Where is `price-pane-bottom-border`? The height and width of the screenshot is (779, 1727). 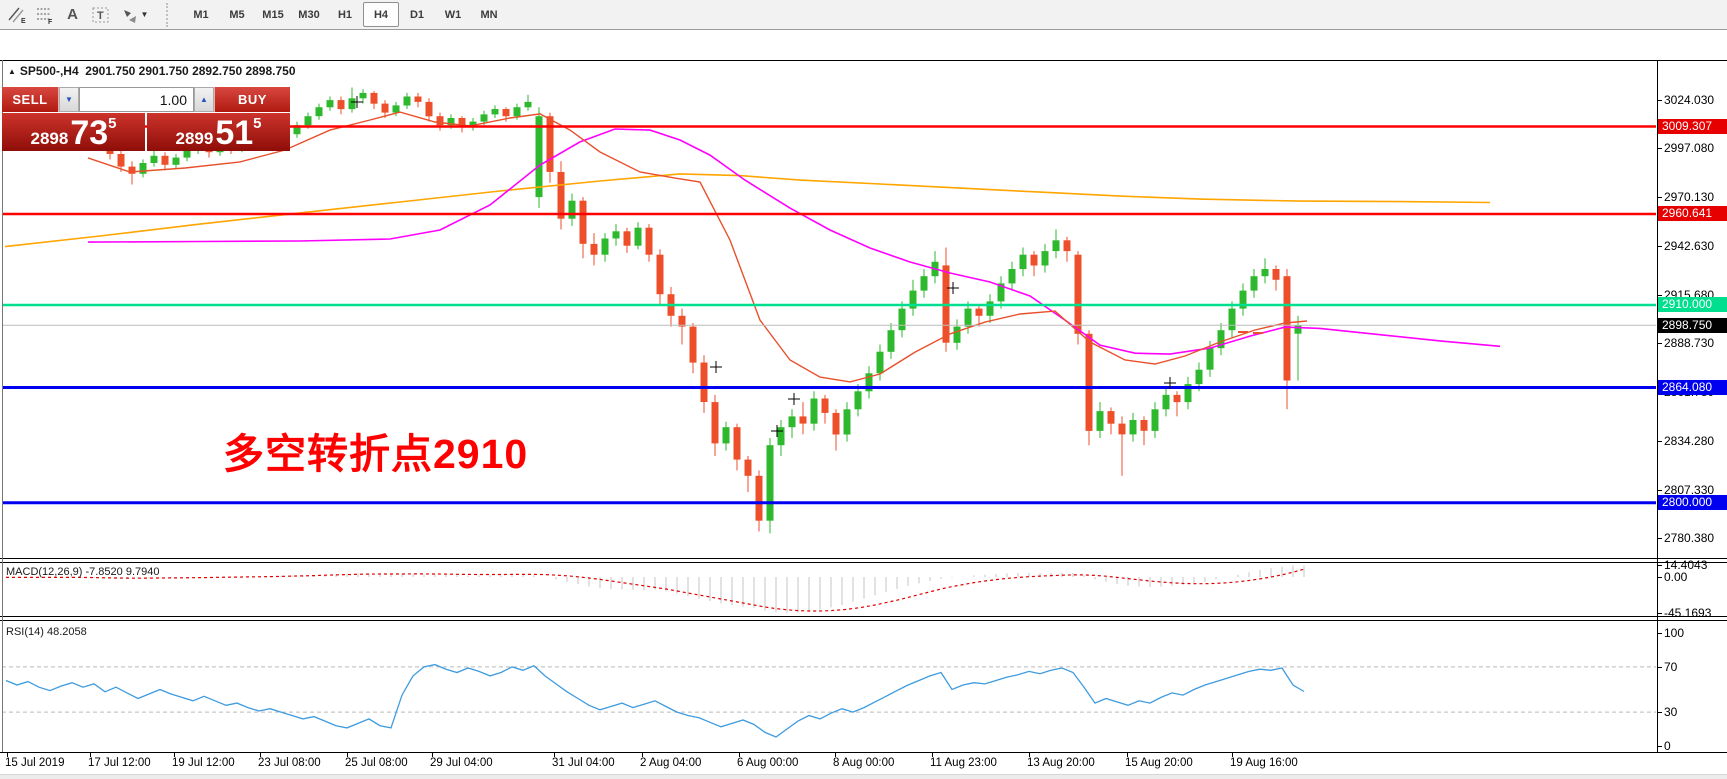
price-pane-bottom-border is located at coordinates (863, 558).